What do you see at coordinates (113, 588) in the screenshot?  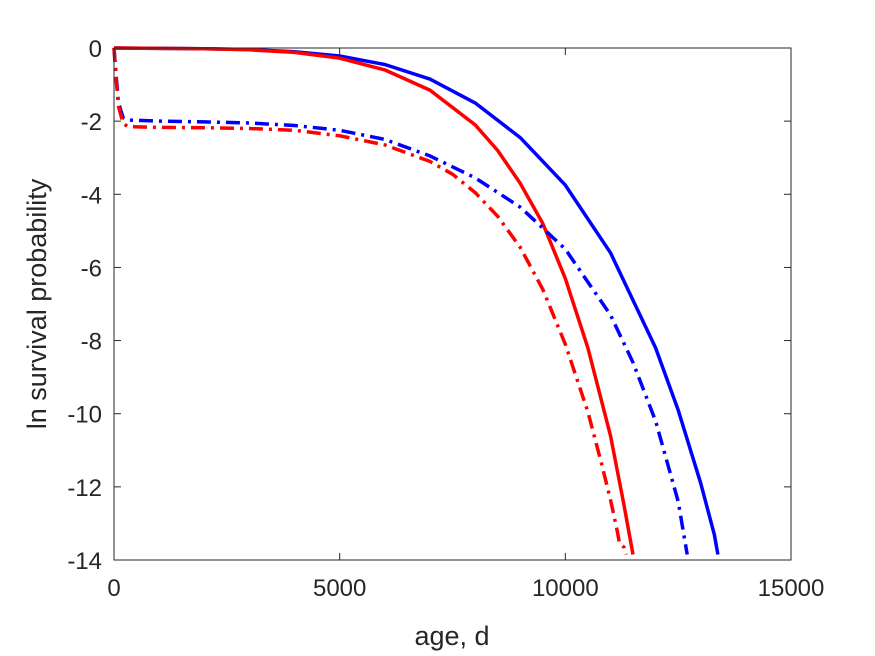 I see `x-tick-label: 0` at bounding box center [113, 588].